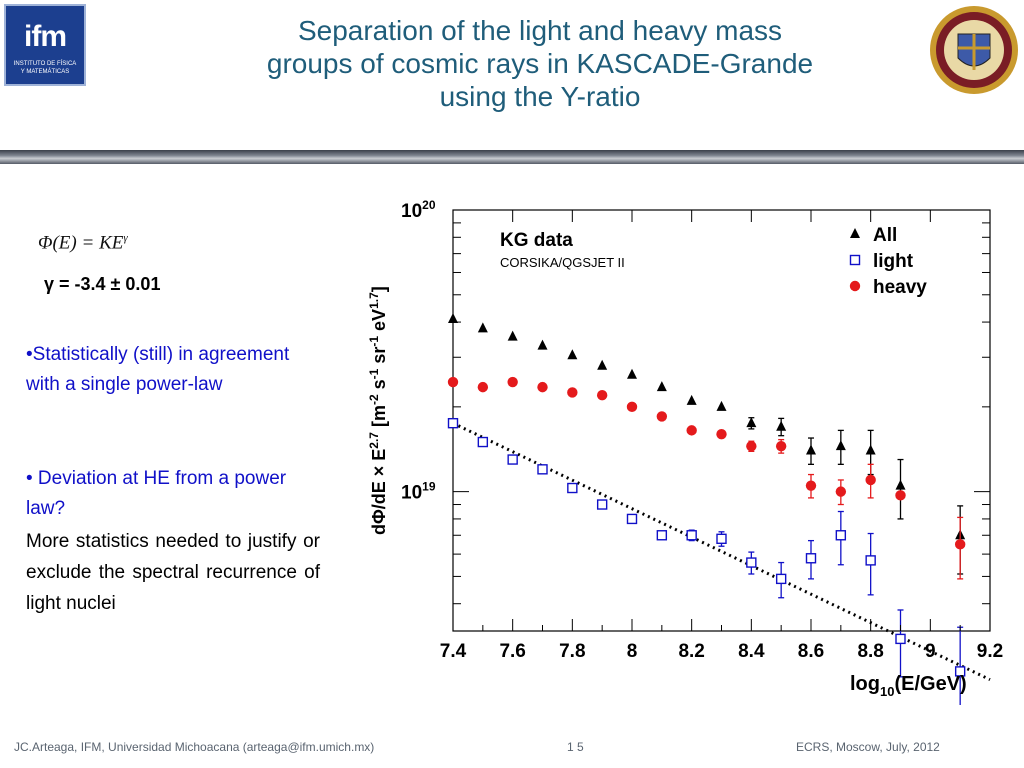 This screenshot has height=768, width=1024. Describe the element at coordinates (691, 651) in the screenshot. I see `x-tick-label: 8.2` at that location.